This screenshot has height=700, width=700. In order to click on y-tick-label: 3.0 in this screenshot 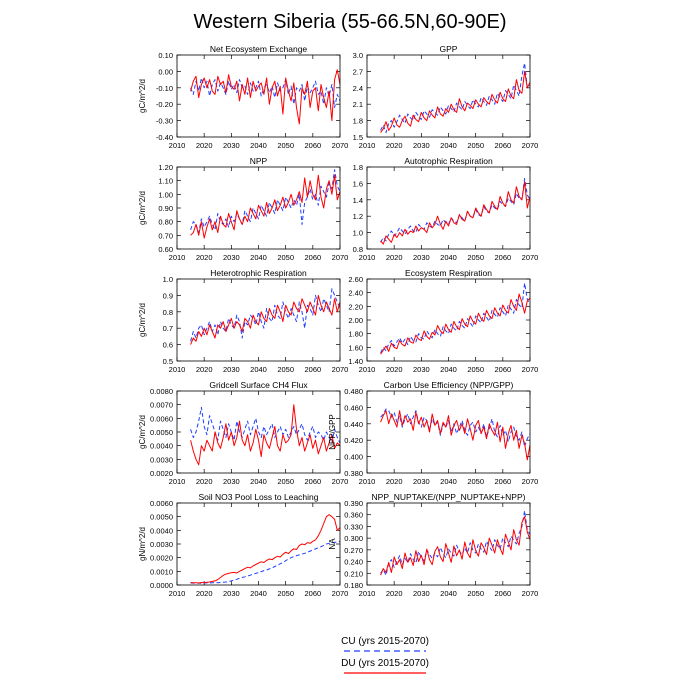, I will do `click(358, 55)`.